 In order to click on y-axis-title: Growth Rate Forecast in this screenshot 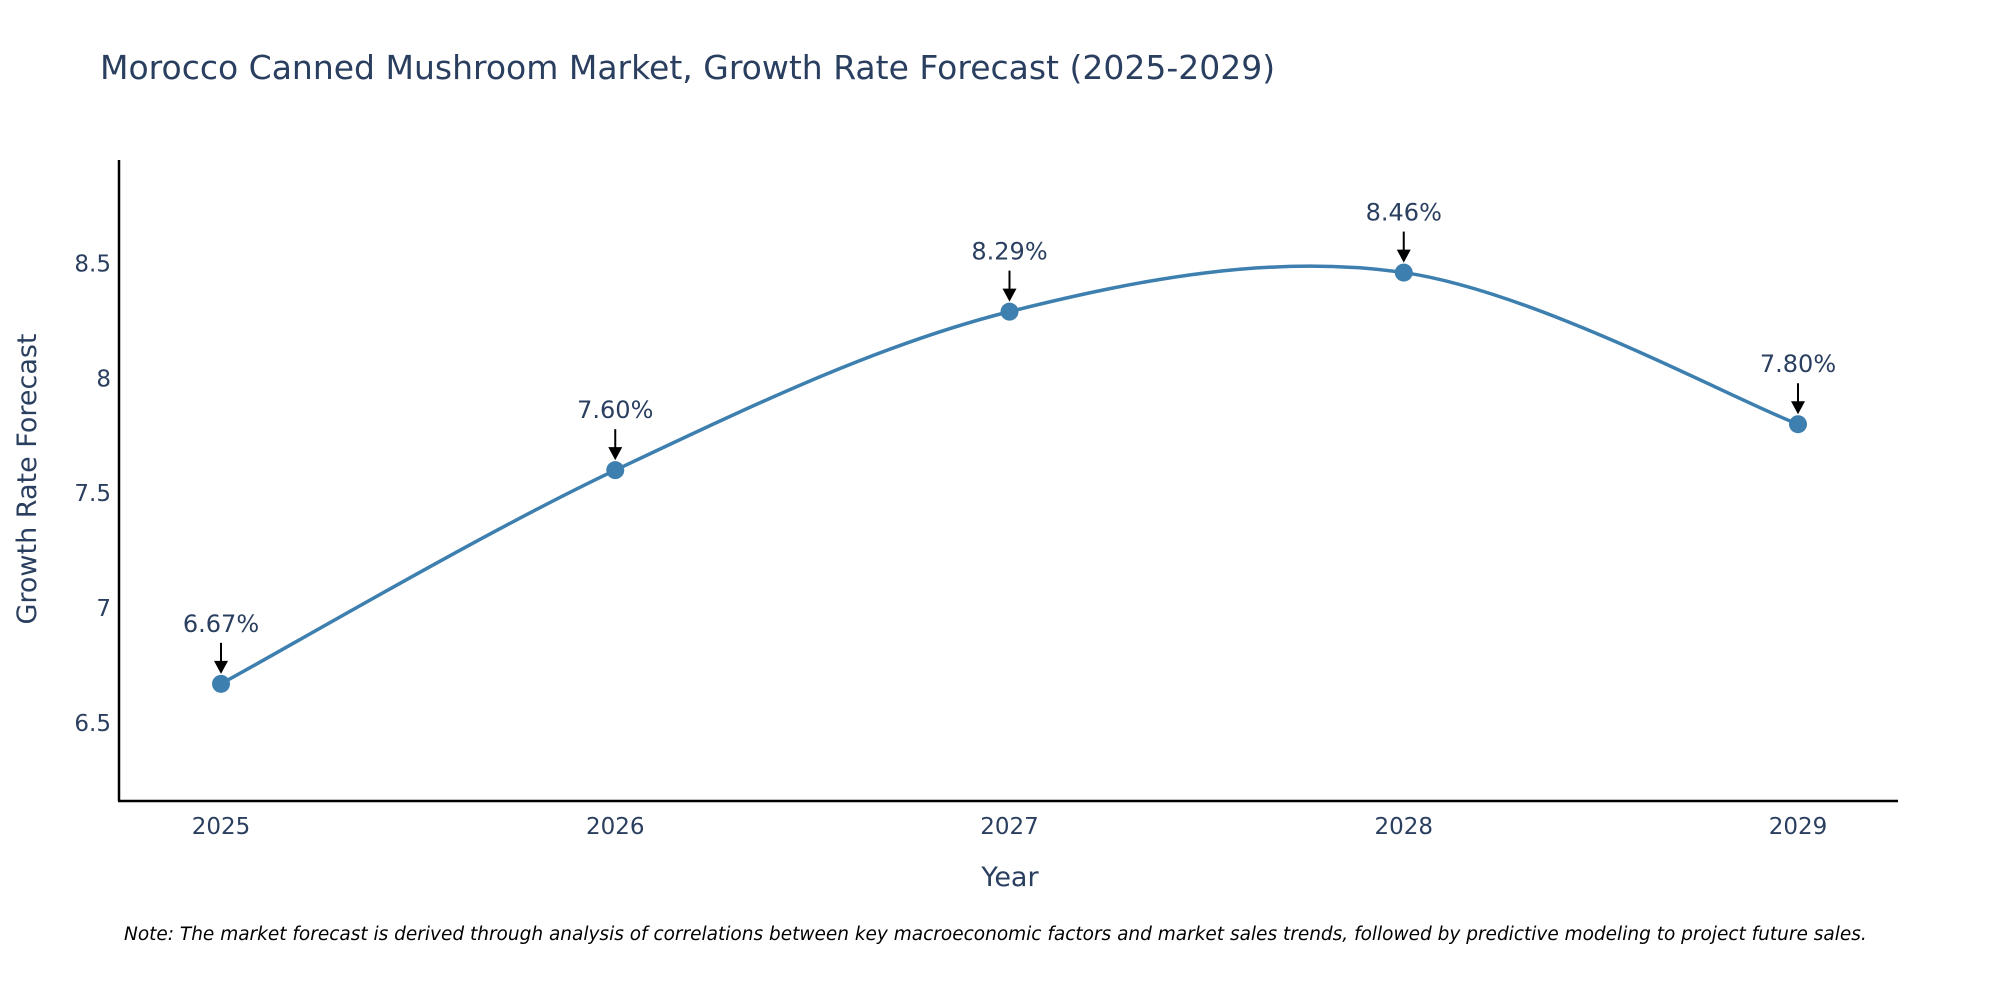, I will do `click(27, 478)`.